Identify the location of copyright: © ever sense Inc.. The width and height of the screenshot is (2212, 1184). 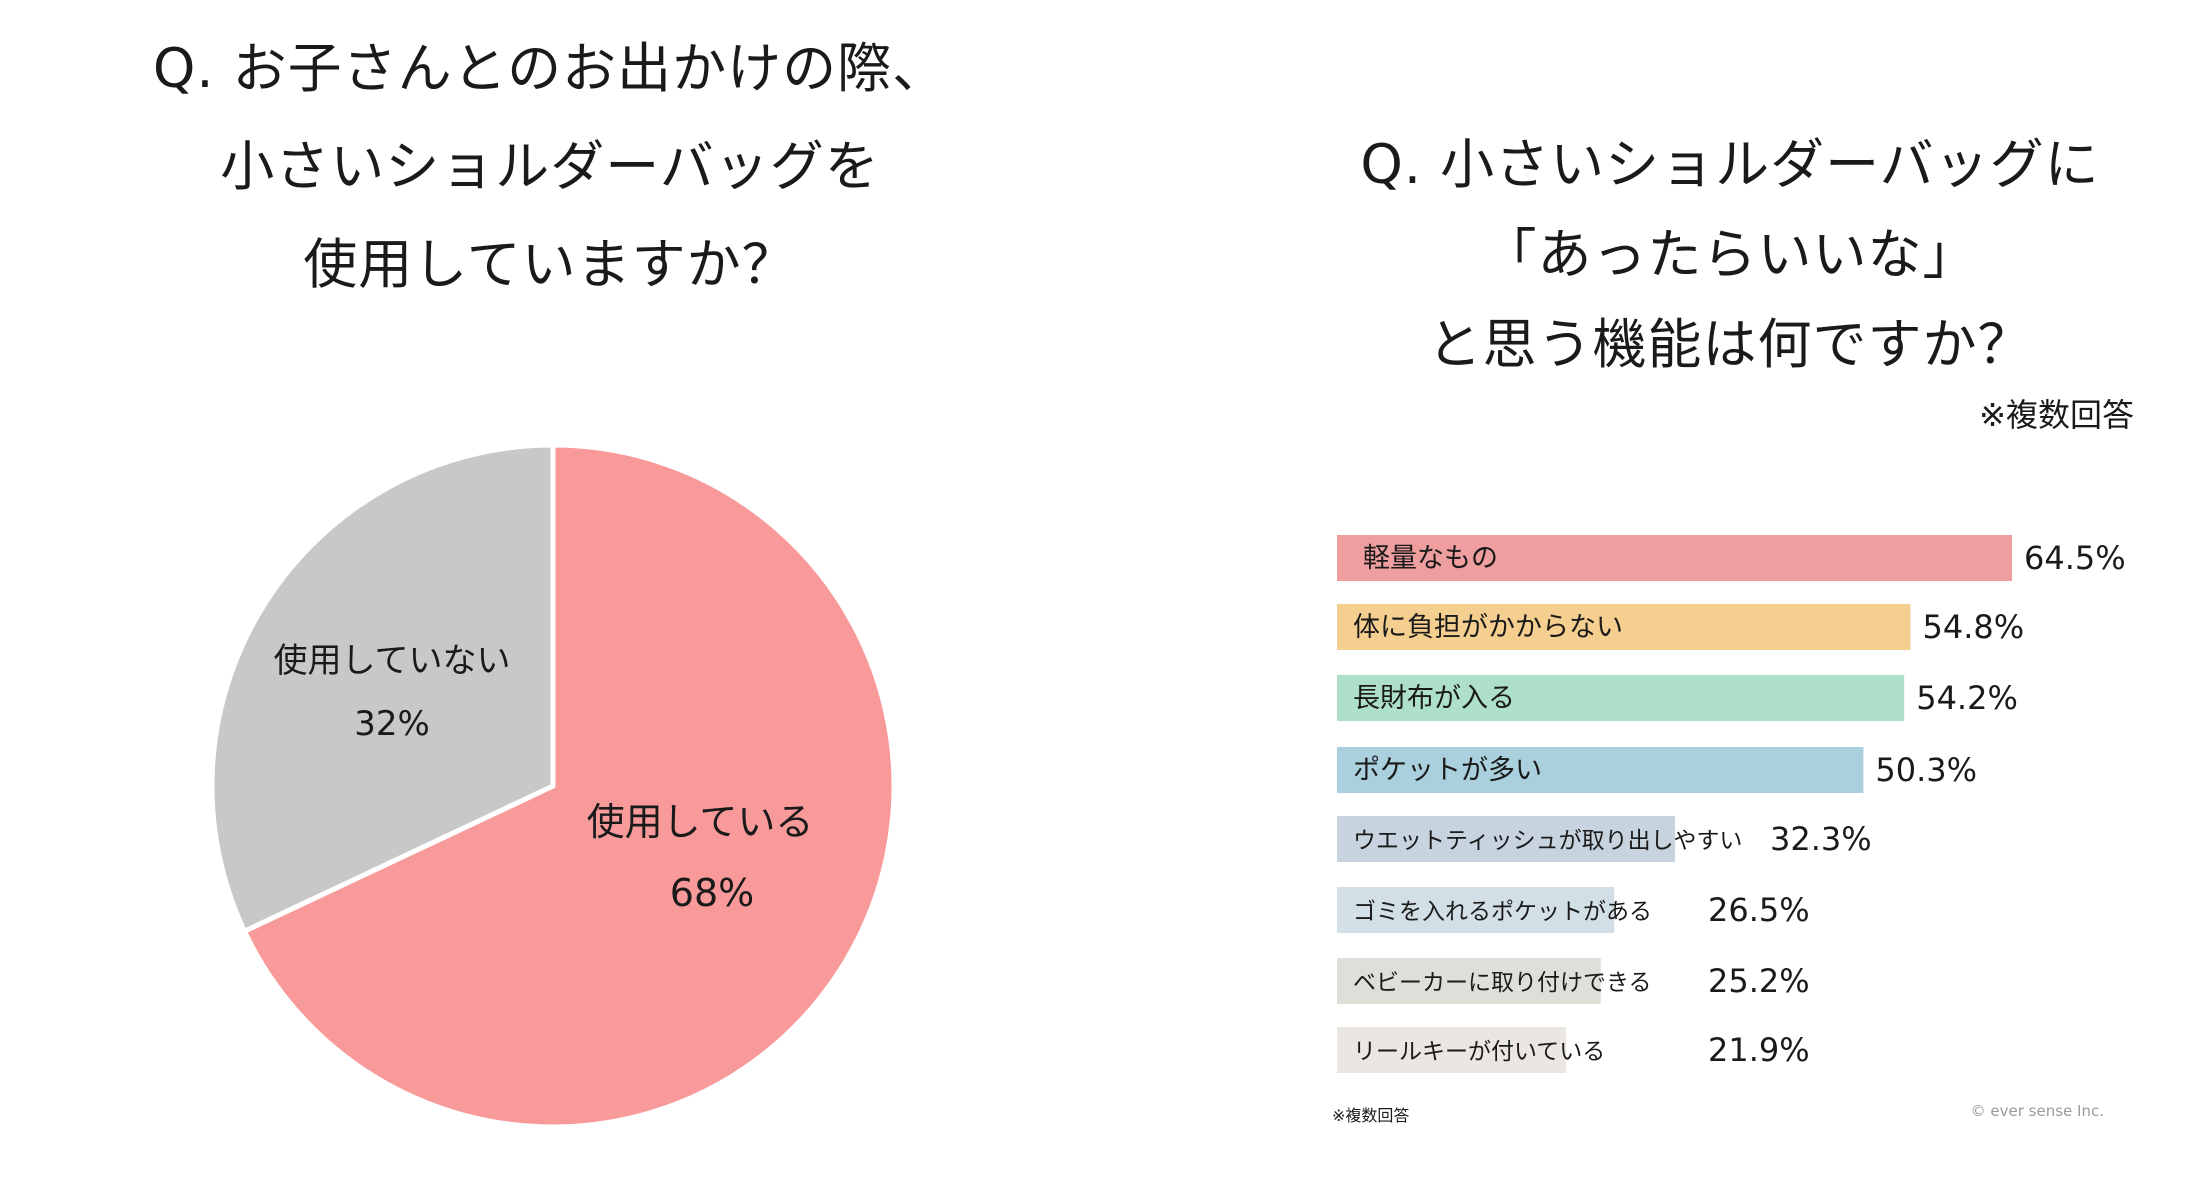
(2037, 1111).